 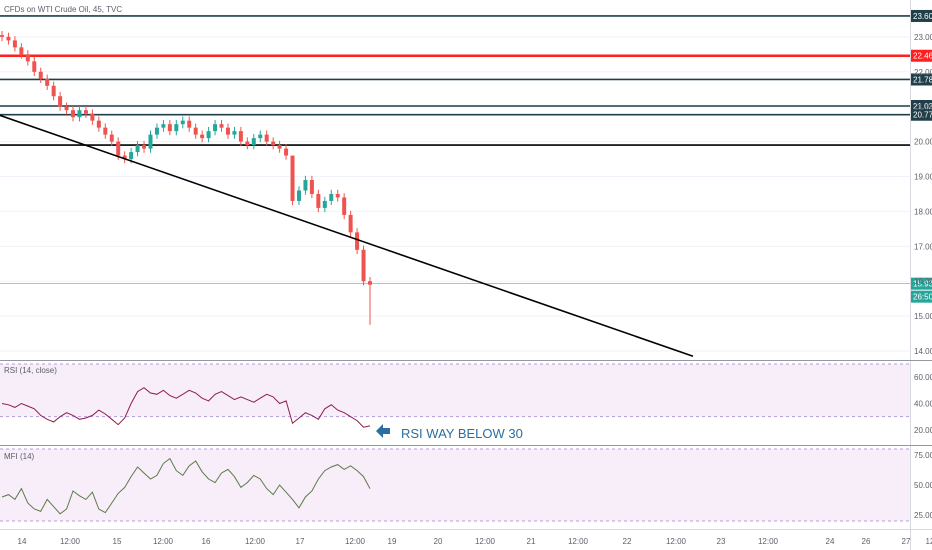 I want to click on rsi-title: RSI (14, close), so click(x=30, y=370).